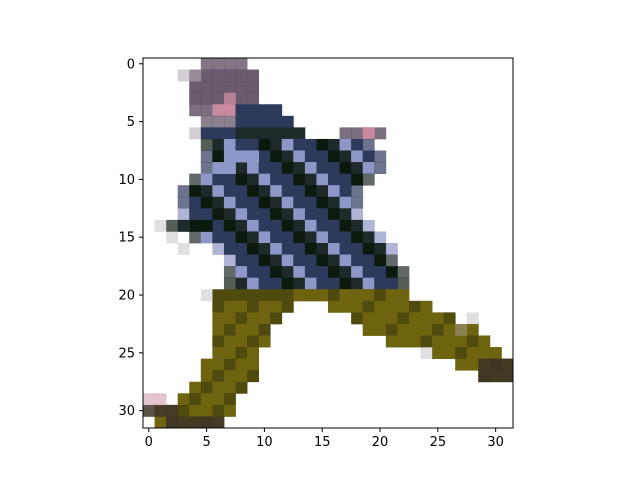 The width and height of the screenshot is (640, 480). I want to click on x-tick-label: 30, so click(495, 442).